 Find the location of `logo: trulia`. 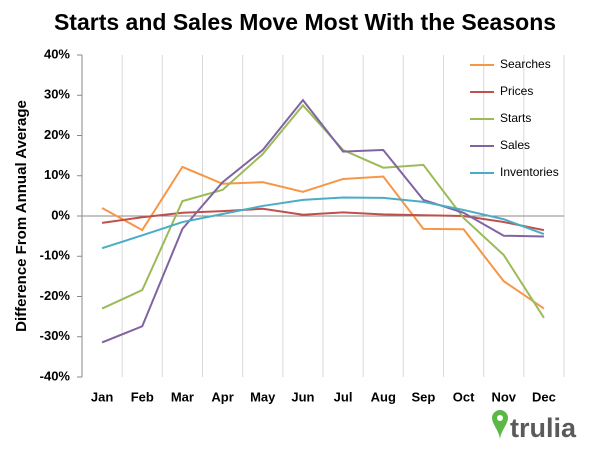

logo: trulia is located at coordinates (534, 426).